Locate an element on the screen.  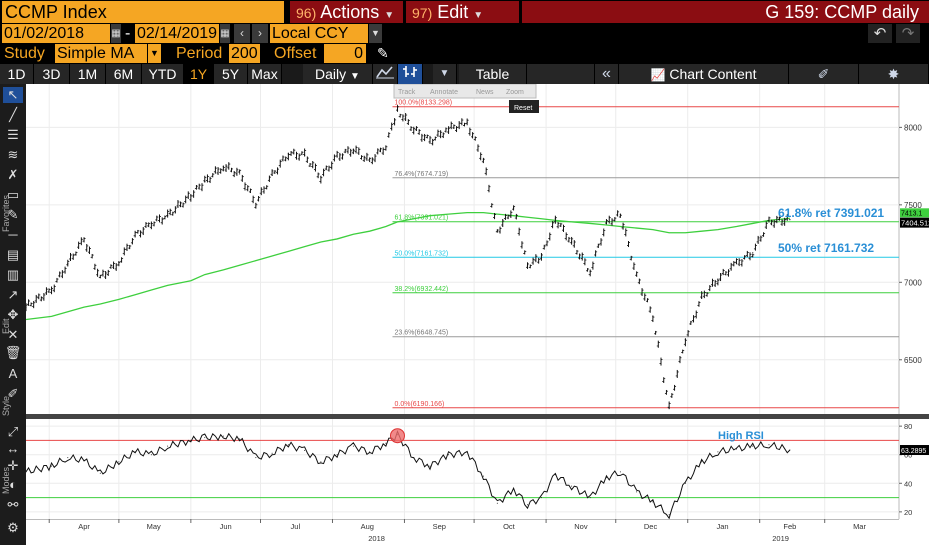
graph-title: G 159: CCMP daily is located at coordinates (725, 12).